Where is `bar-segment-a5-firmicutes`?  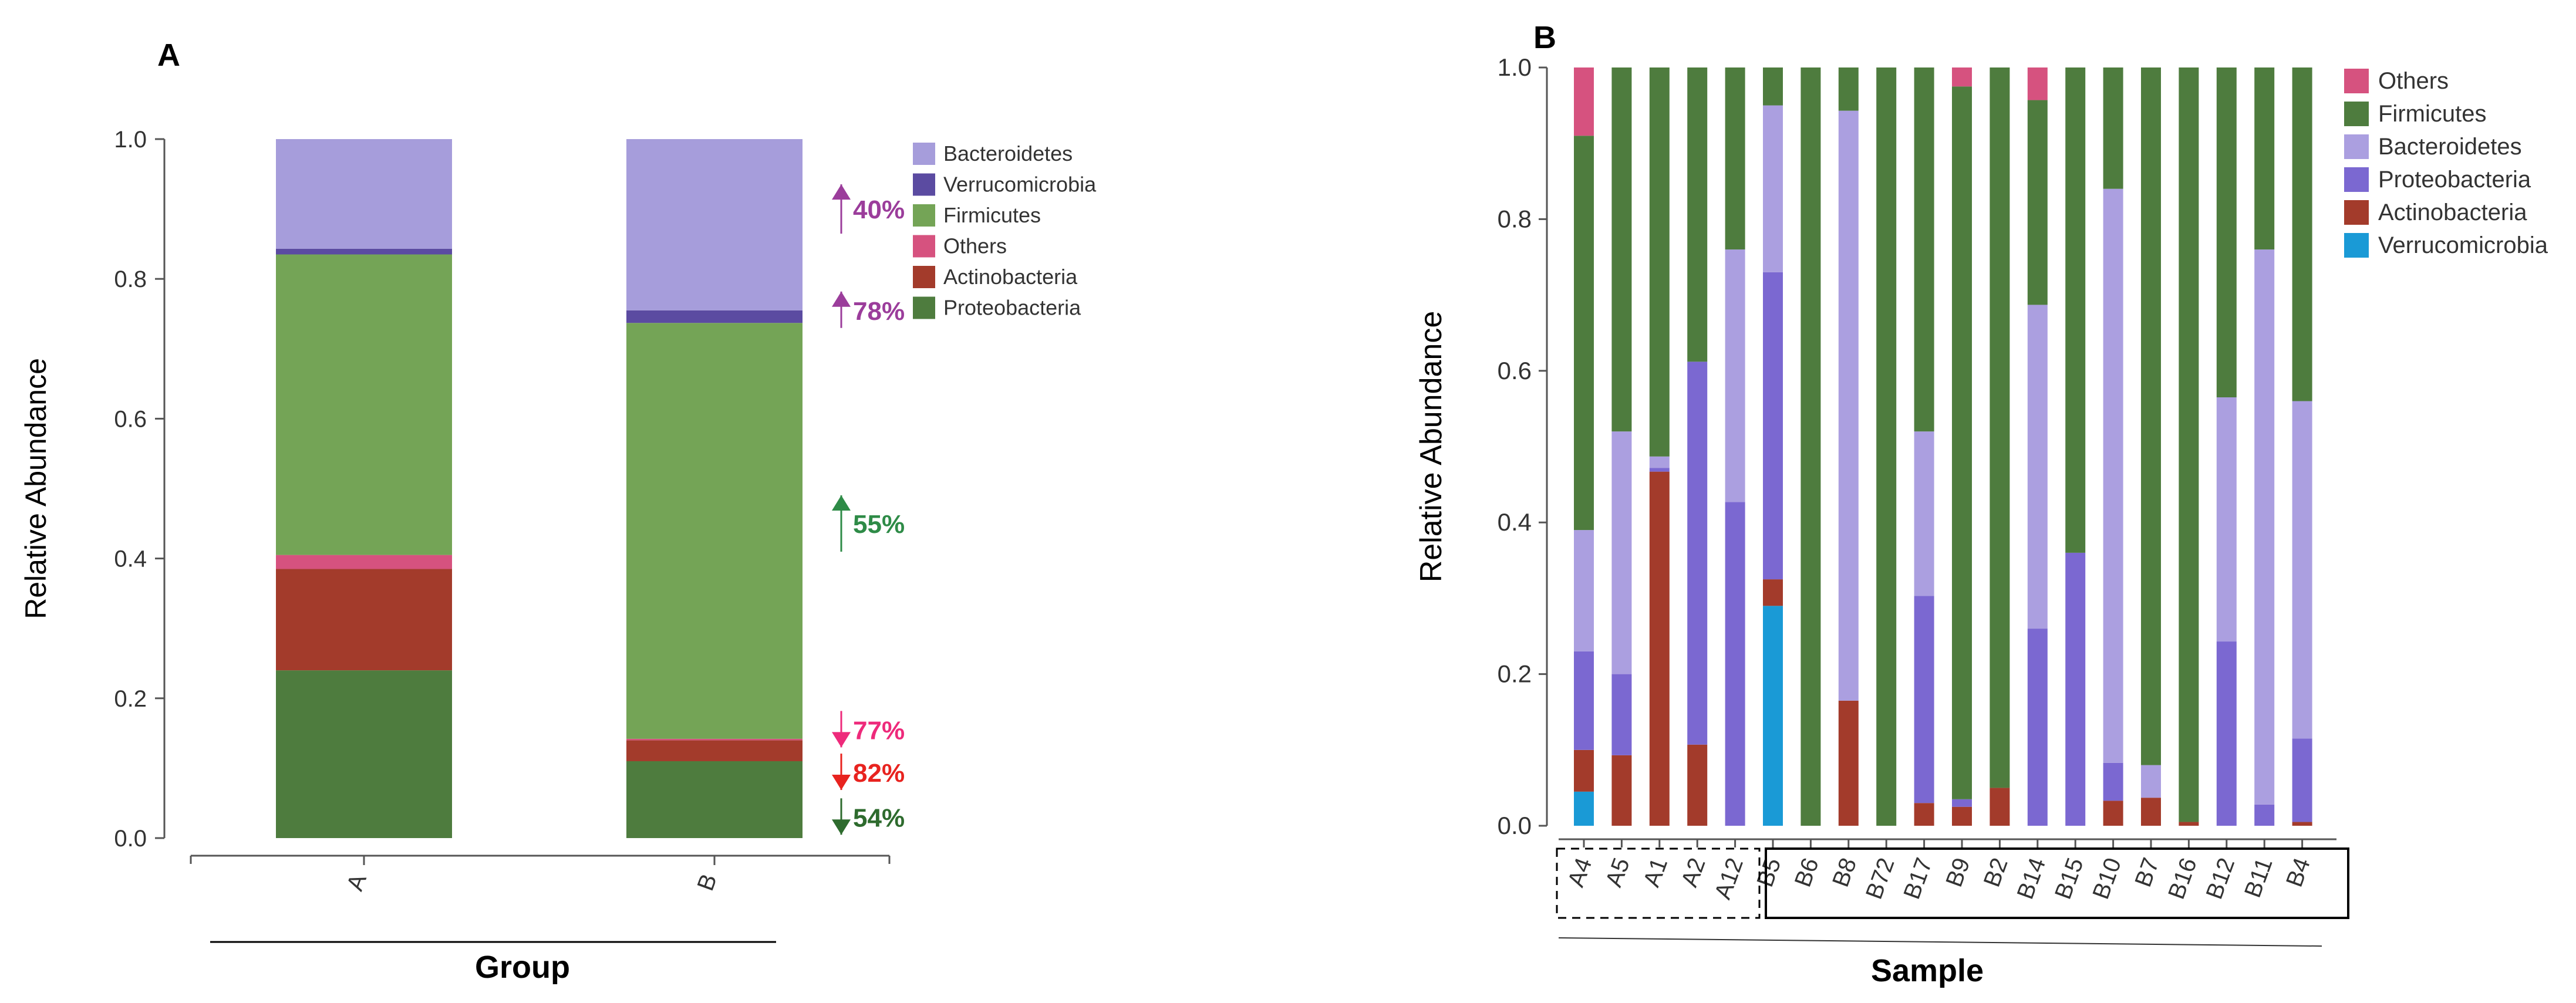 bar-segment-a5-firmicutes is located at coordinates (1621, 250).